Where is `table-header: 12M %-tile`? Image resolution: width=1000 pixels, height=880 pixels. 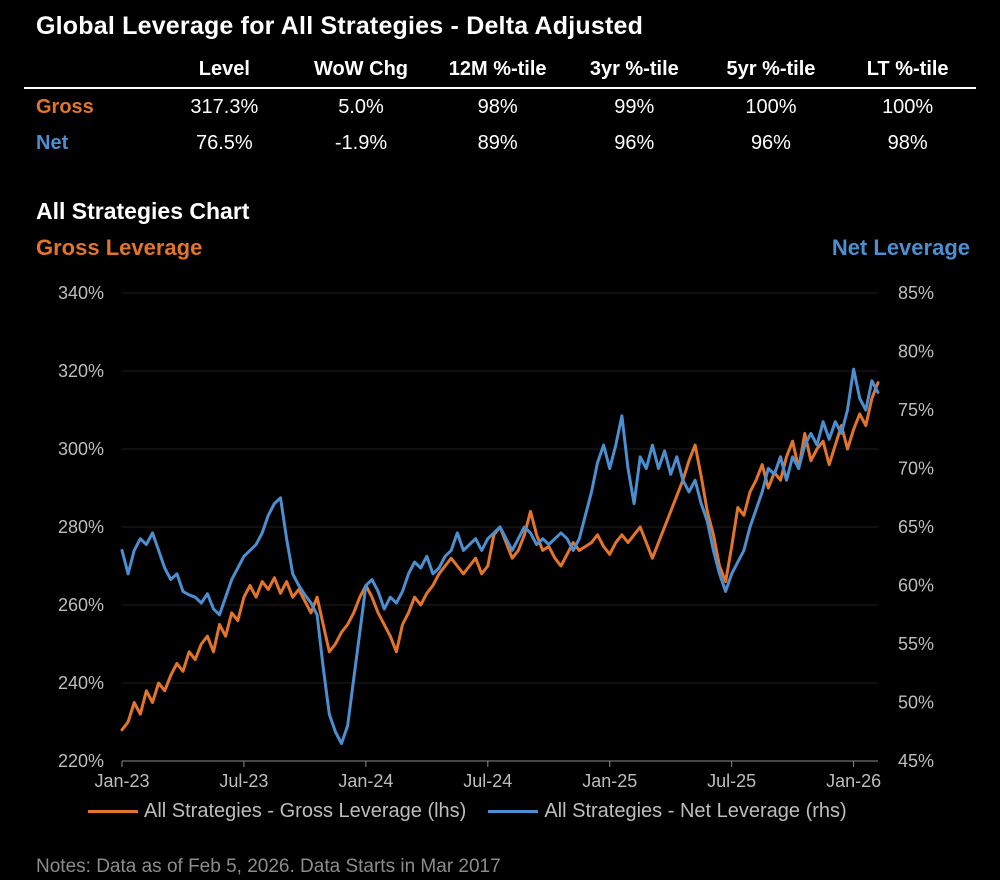 table-header: 12M %-tile is located at coordinates (497, 71).